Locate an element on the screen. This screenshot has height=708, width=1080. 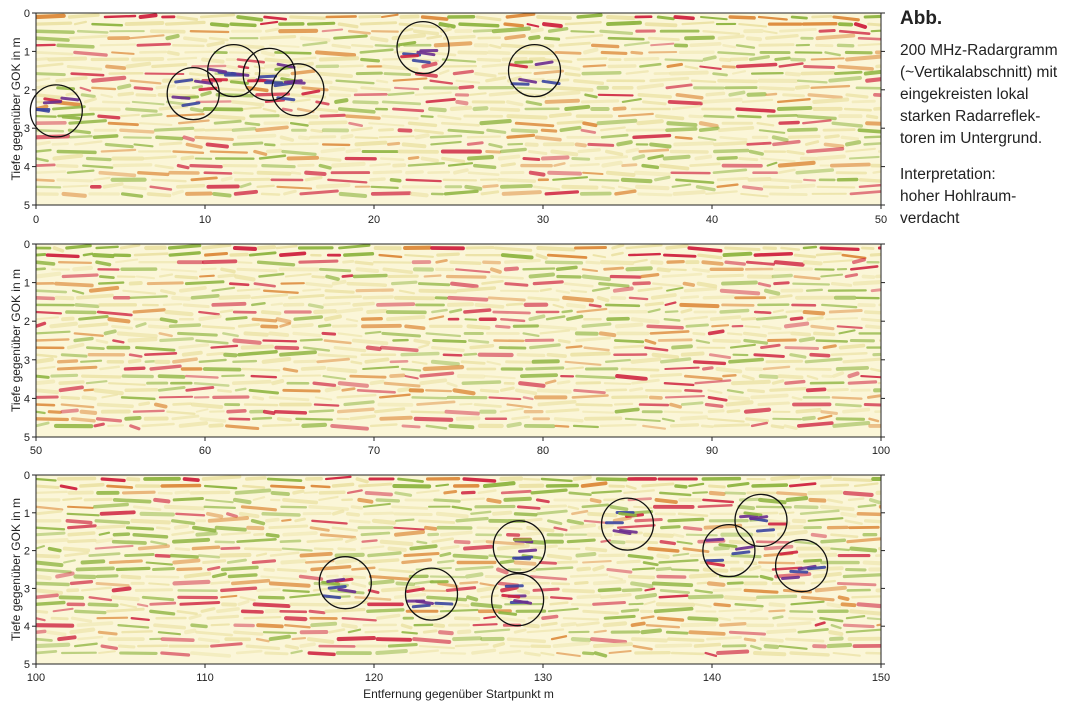
y-tick-label: 0 is located at coordinates (27, 476).